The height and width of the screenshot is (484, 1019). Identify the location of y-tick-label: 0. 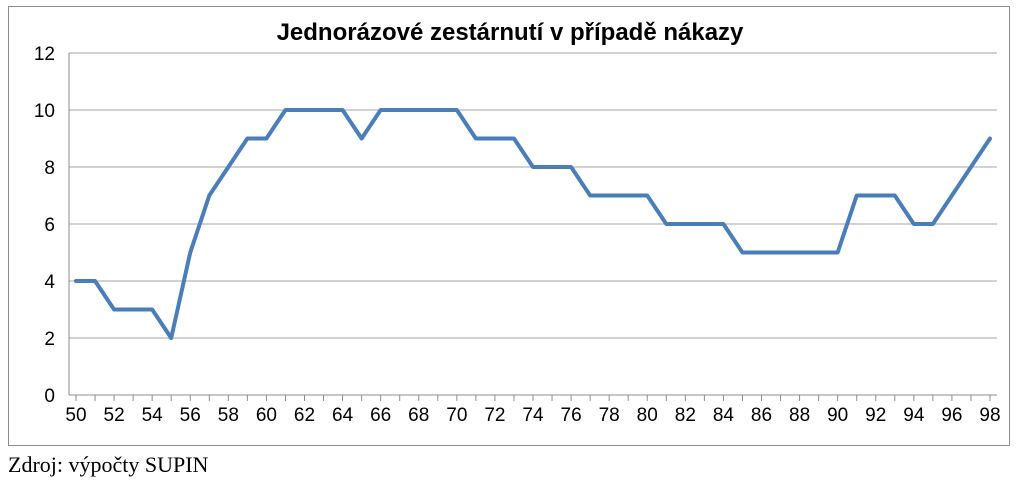
(49, 396).